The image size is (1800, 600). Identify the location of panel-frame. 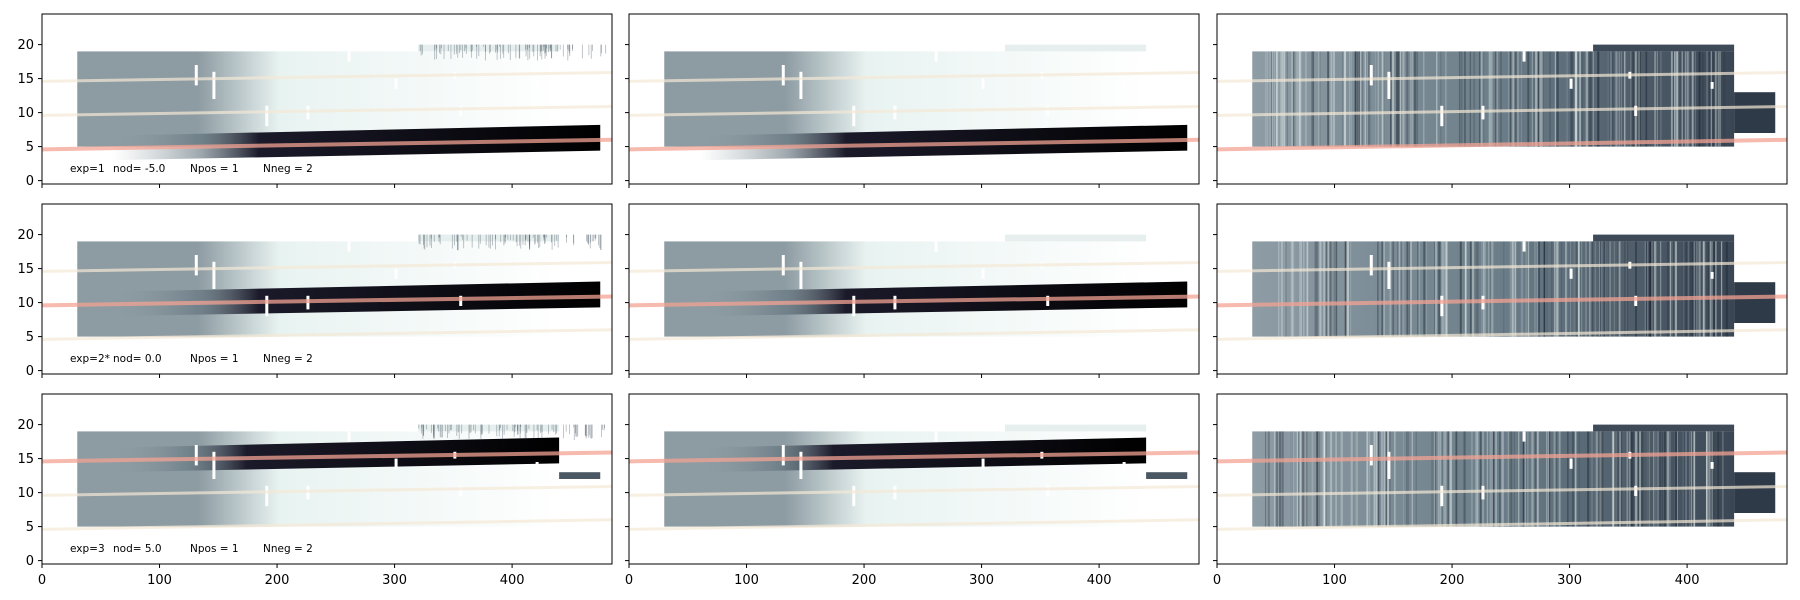
(914, 289).